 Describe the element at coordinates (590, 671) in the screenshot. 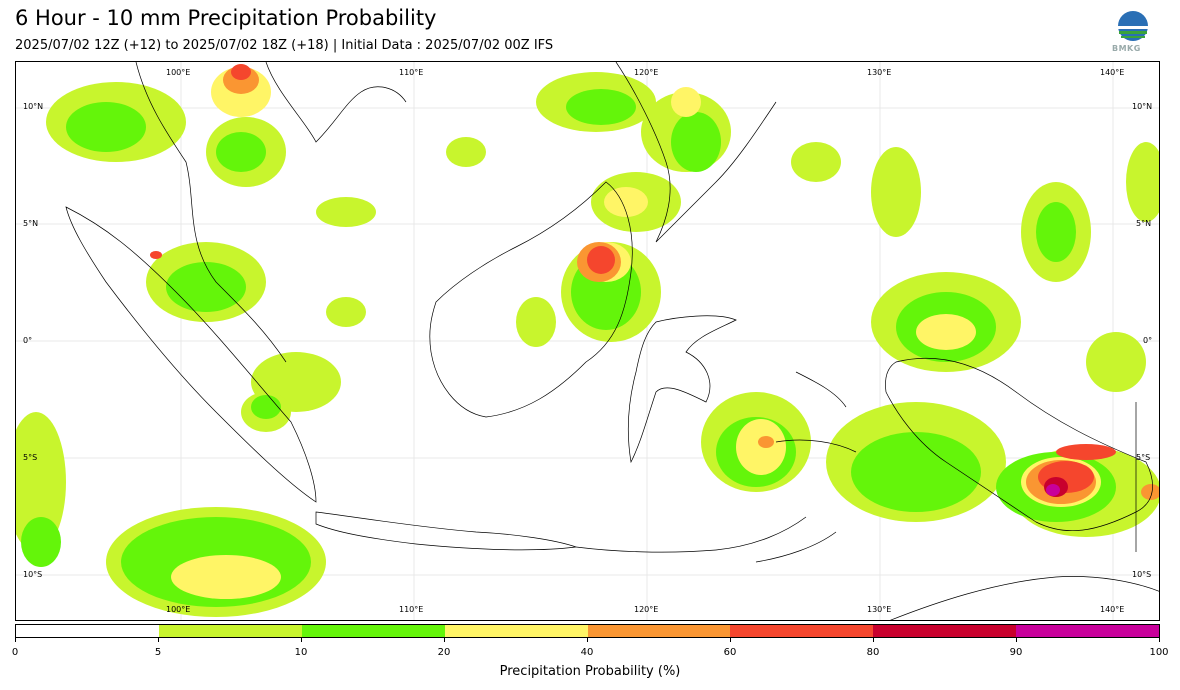

I see `colorbar-label: Precipitation Probability (%)` at that location.